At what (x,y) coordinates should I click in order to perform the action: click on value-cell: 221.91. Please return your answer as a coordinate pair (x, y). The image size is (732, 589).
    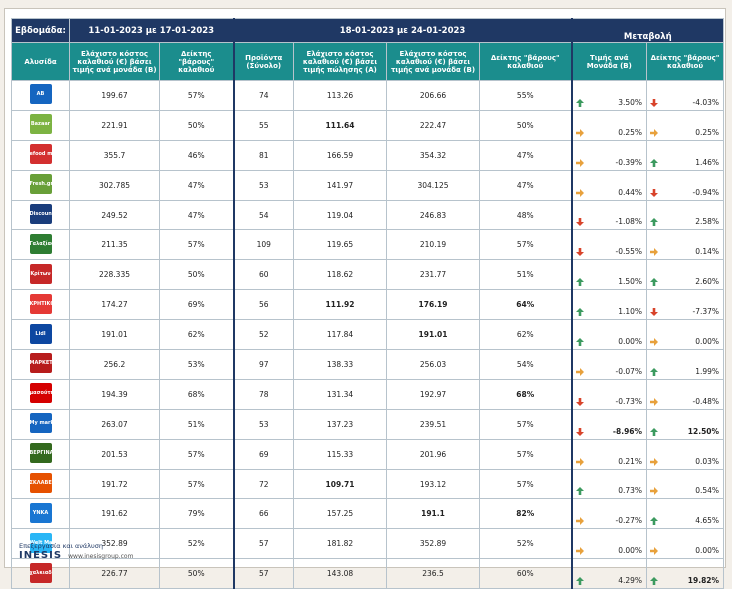
    Looking at the image, I should click on (114, 125).